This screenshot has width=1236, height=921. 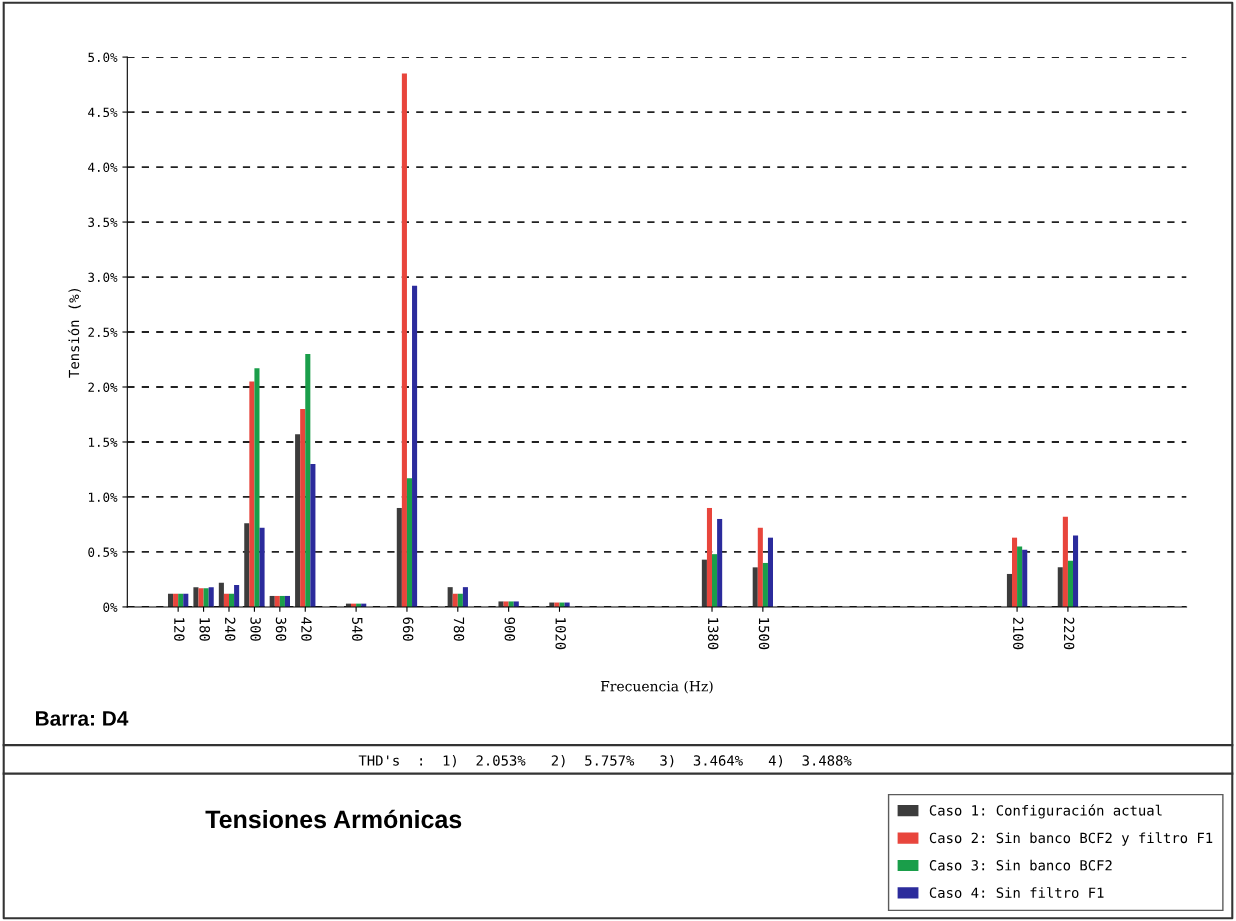 I want to click on y-tick-label: 3.0%, so click(x=103, y=277).